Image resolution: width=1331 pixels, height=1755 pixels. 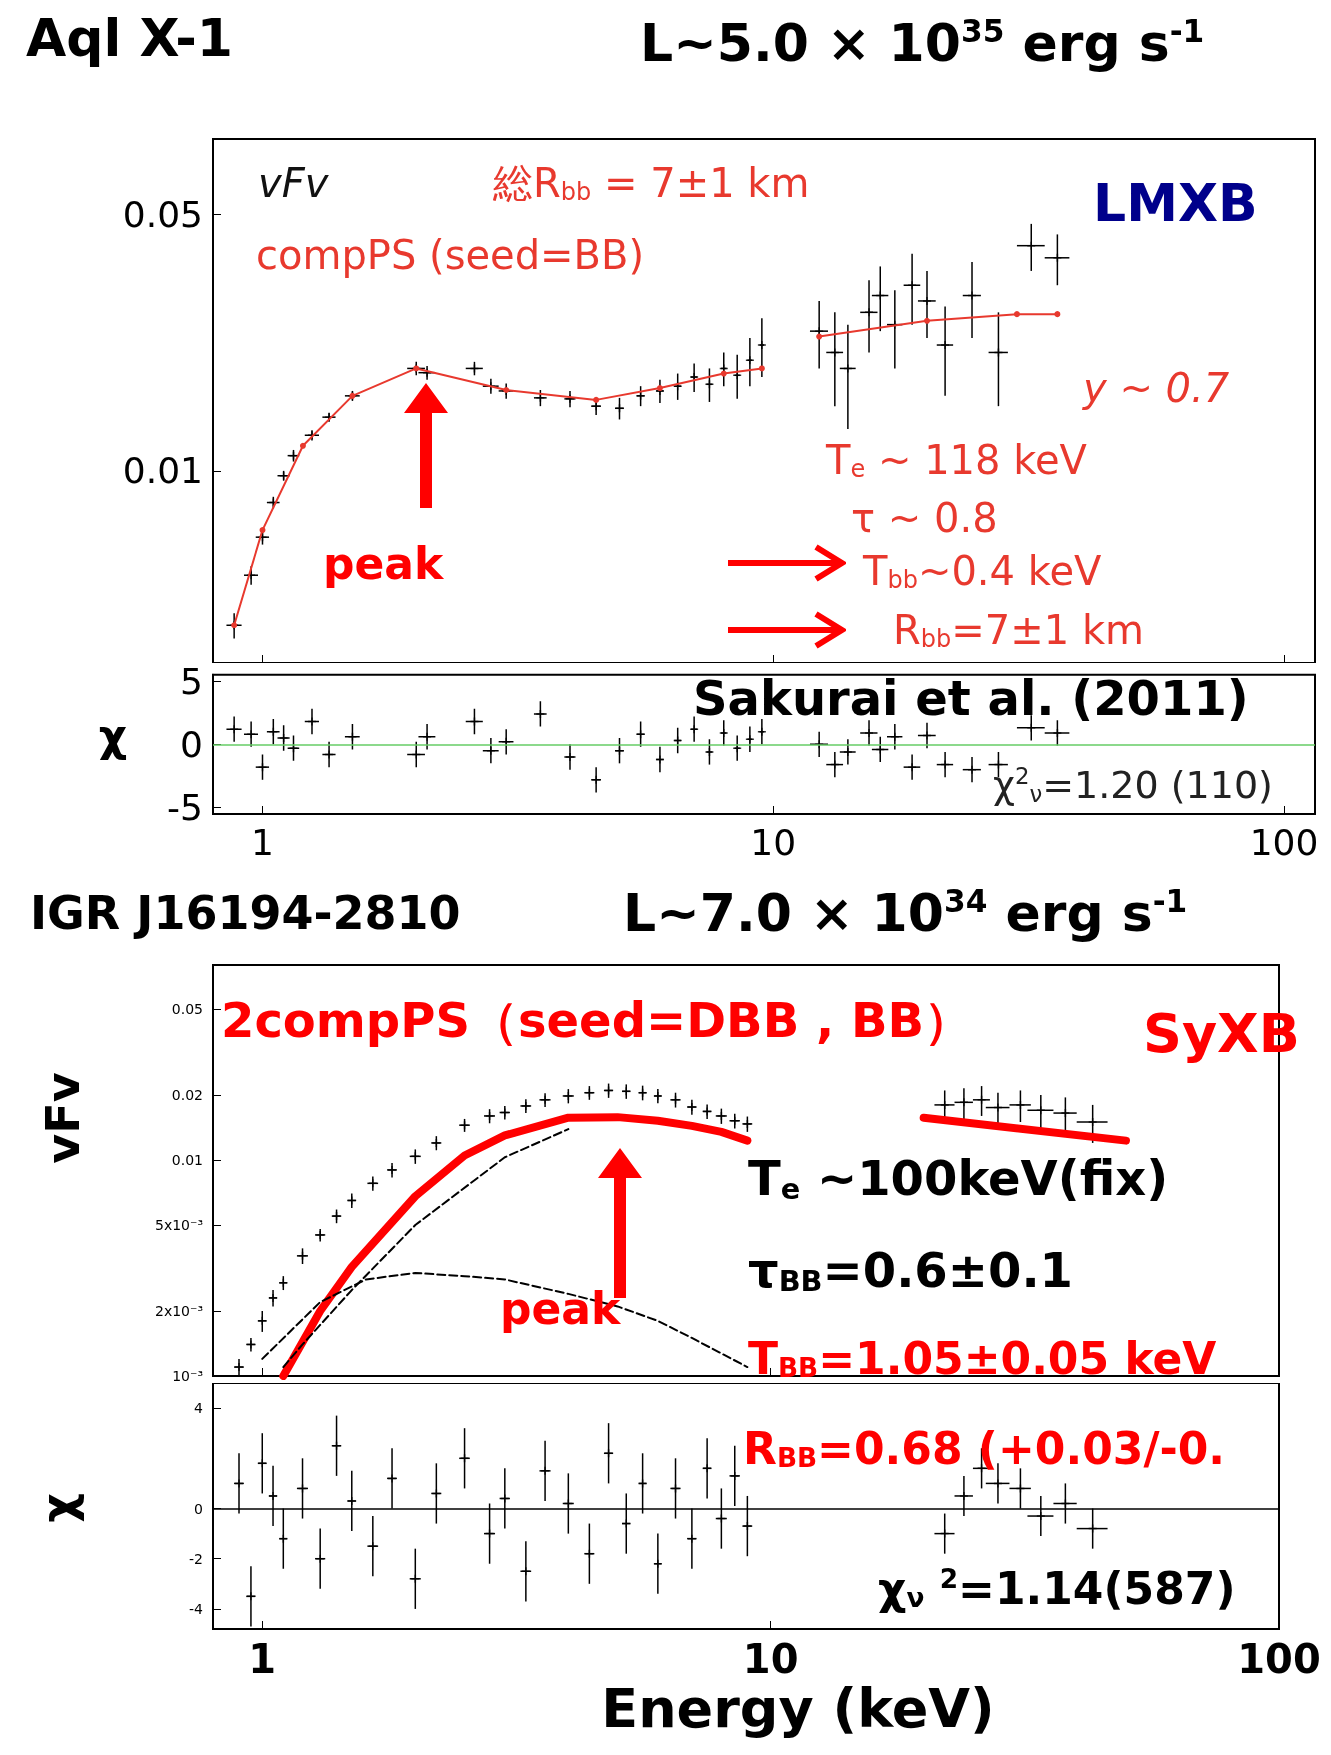 What do you see at coordinates (63, 1118) in the screenshot?
I see `y-axis-title: vFv` at bounding box center [63, 1118].